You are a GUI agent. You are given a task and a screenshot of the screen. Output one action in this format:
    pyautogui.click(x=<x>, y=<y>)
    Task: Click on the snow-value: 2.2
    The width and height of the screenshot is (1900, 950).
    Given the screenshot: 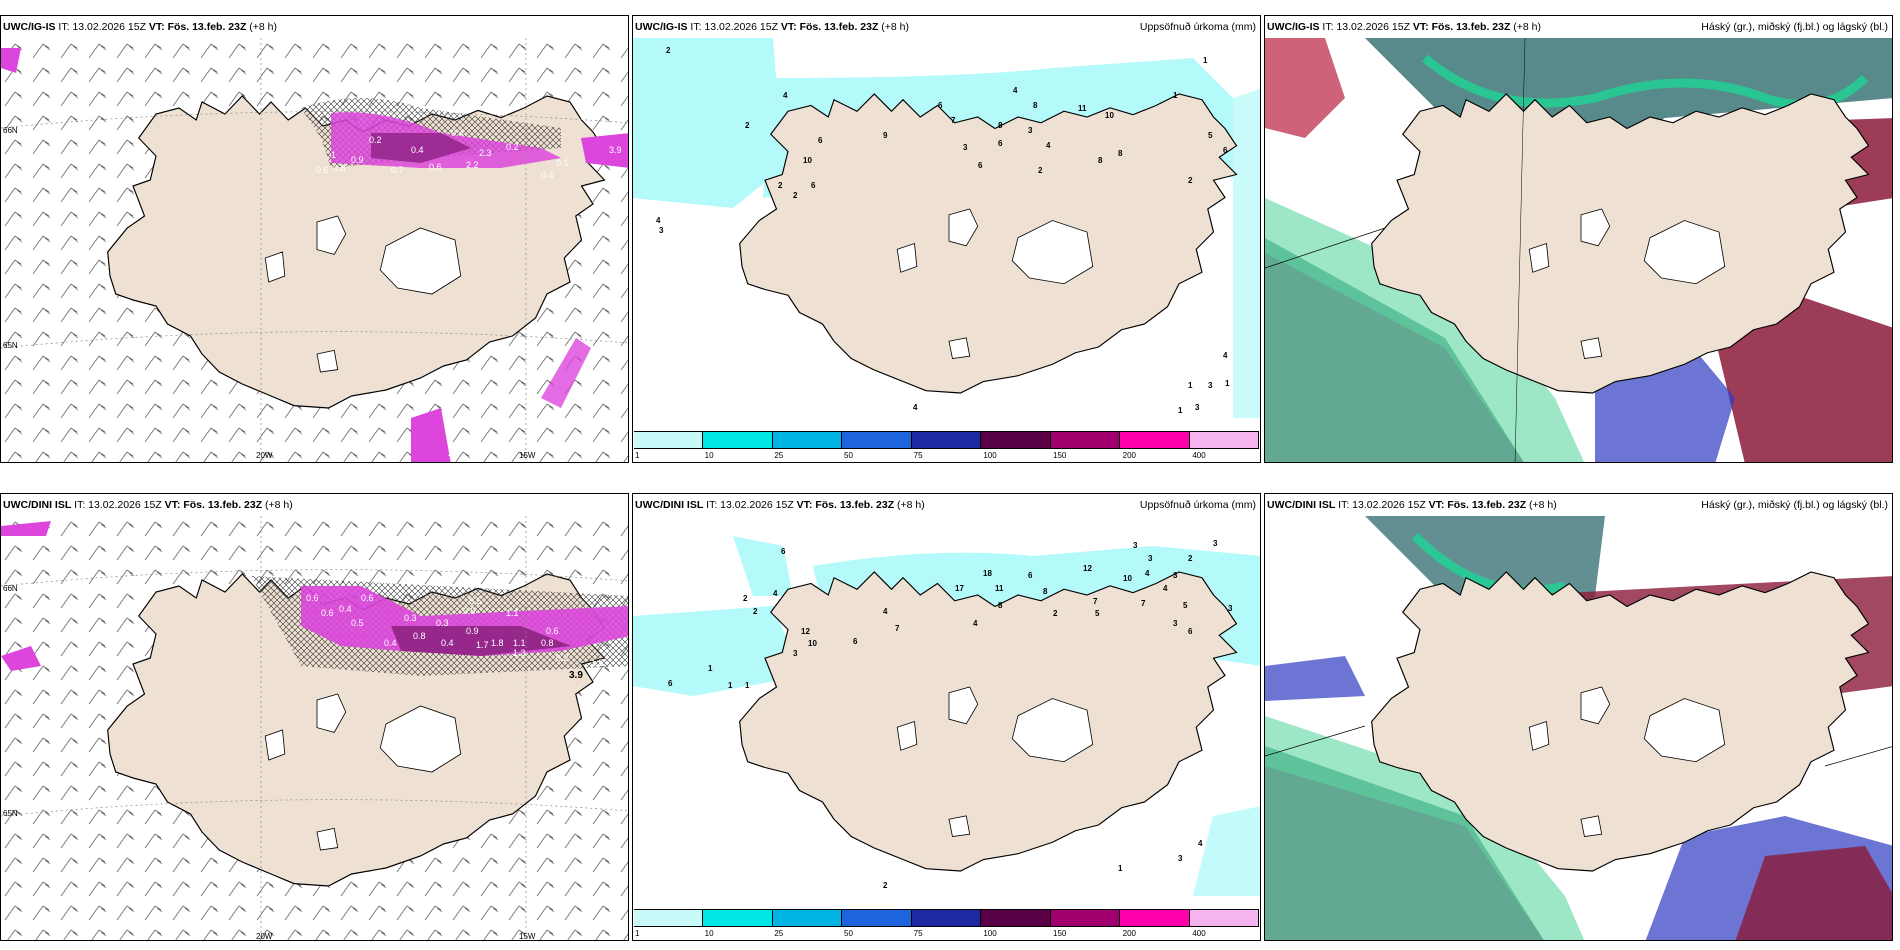 What is the action you would take?
    pyautogui.click(x=472, y=165)
    